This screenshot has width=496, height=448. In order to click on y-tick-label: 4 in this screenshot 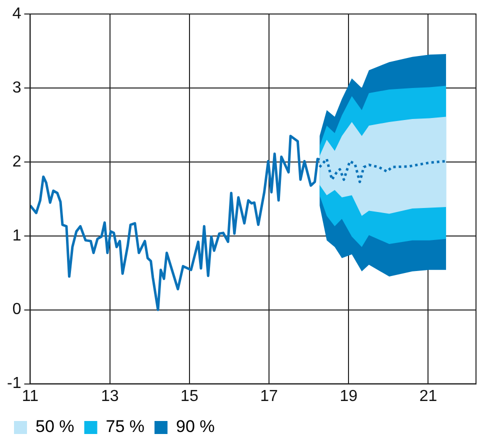, I will do `click(17, 13)`.